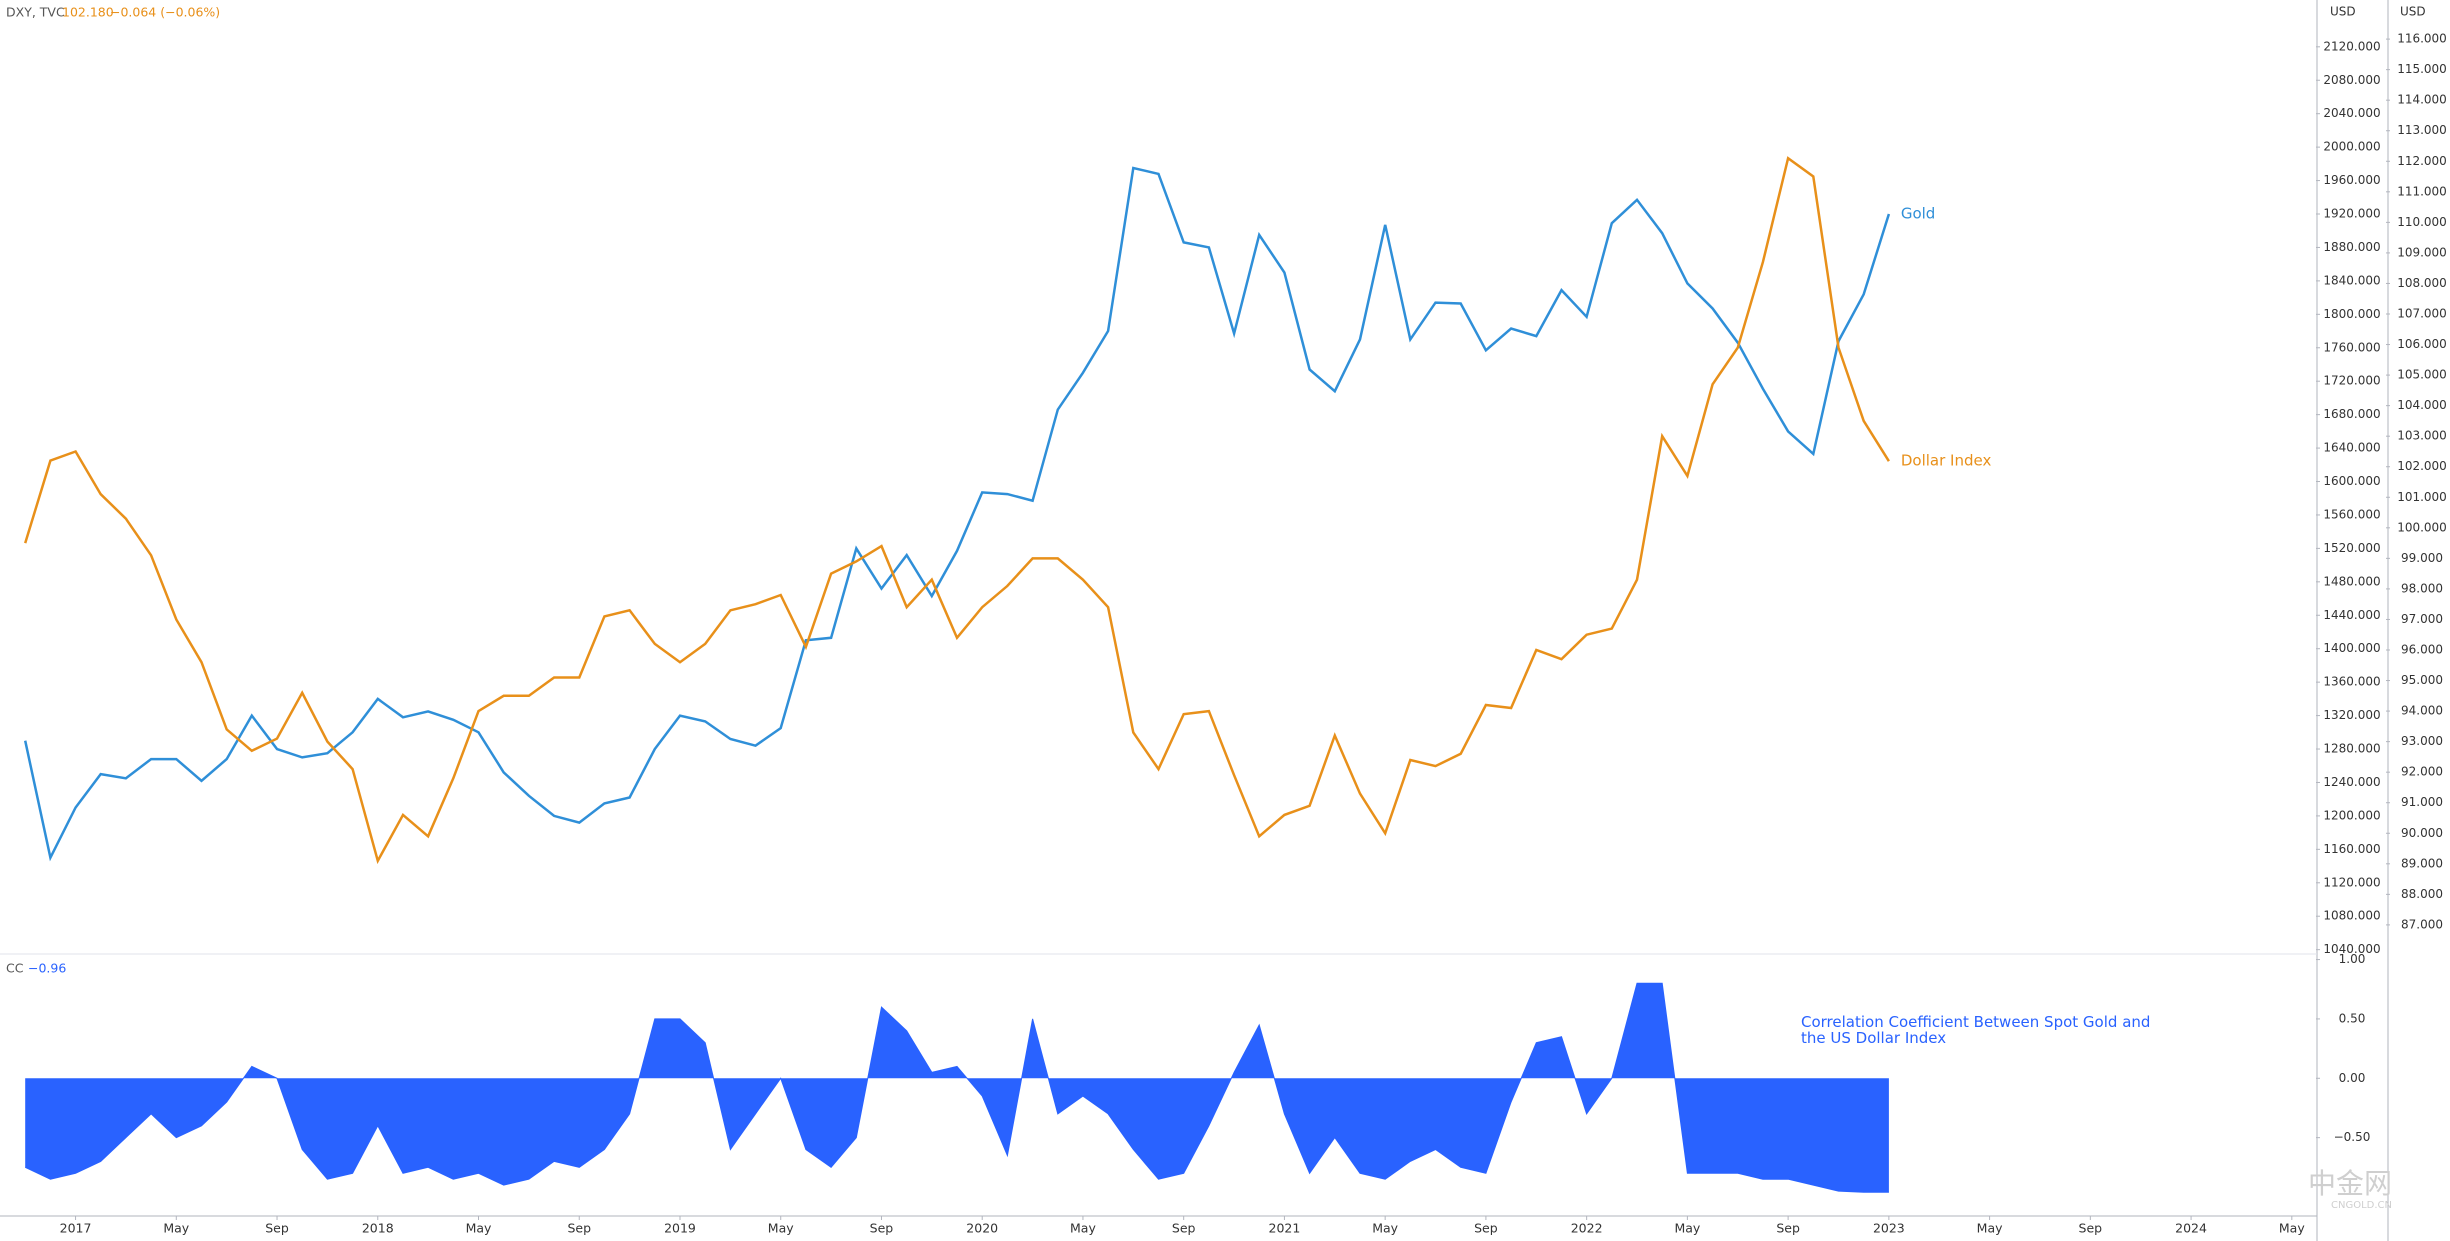 The image size is (2450, 1241). Describe the element at coordinates (2422, 436) in the screenshot. I see `y-tick-label: 103.000` at that location.